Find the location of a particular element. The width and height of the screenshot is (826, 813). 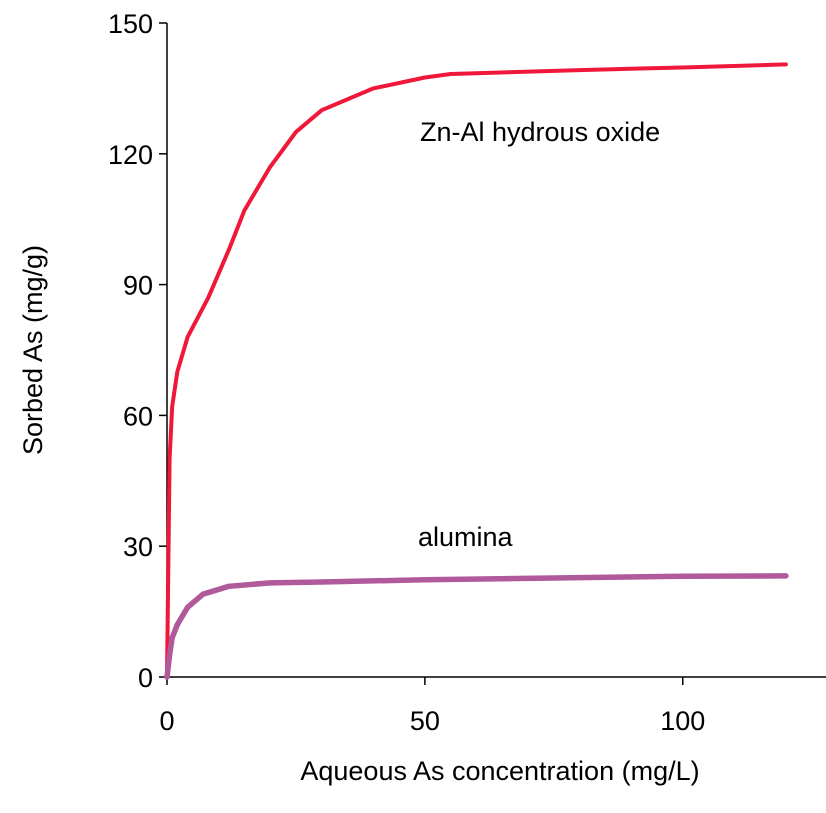

x-tick-label: 0 is located at coordinates (166, 721).